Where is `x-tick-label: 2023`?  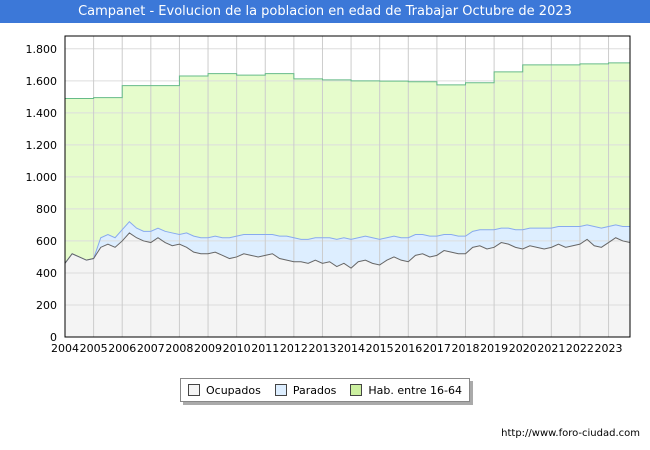 x-tick-label: 2023 is located at coordinates (609, 348).